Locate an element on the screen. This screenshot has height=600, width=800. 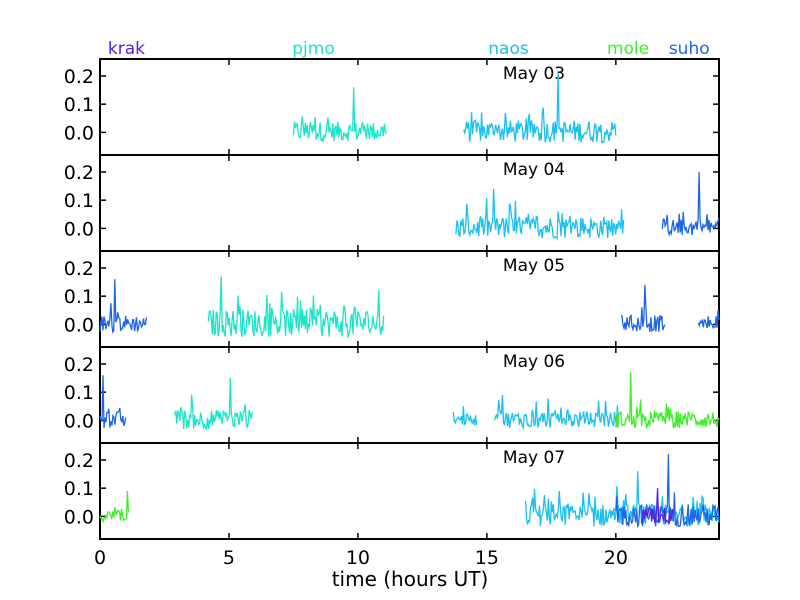
x-axis: 0 5 10 15 20 is located at coordinates (361, 558).